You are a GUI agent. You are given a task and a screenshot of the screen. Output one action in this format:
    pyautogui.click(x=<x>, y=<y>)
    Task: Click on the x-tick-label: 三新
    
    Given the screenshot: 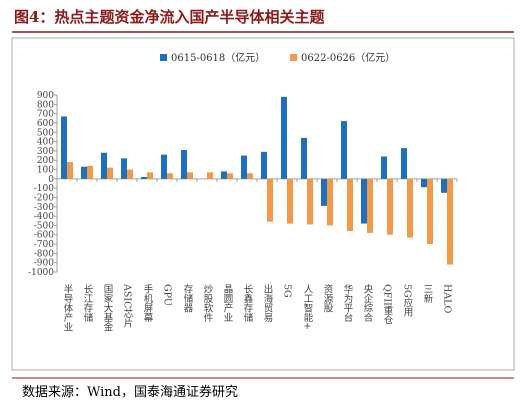 What is the action you would take?
    pyautogui.click(x=428, y=294)
    